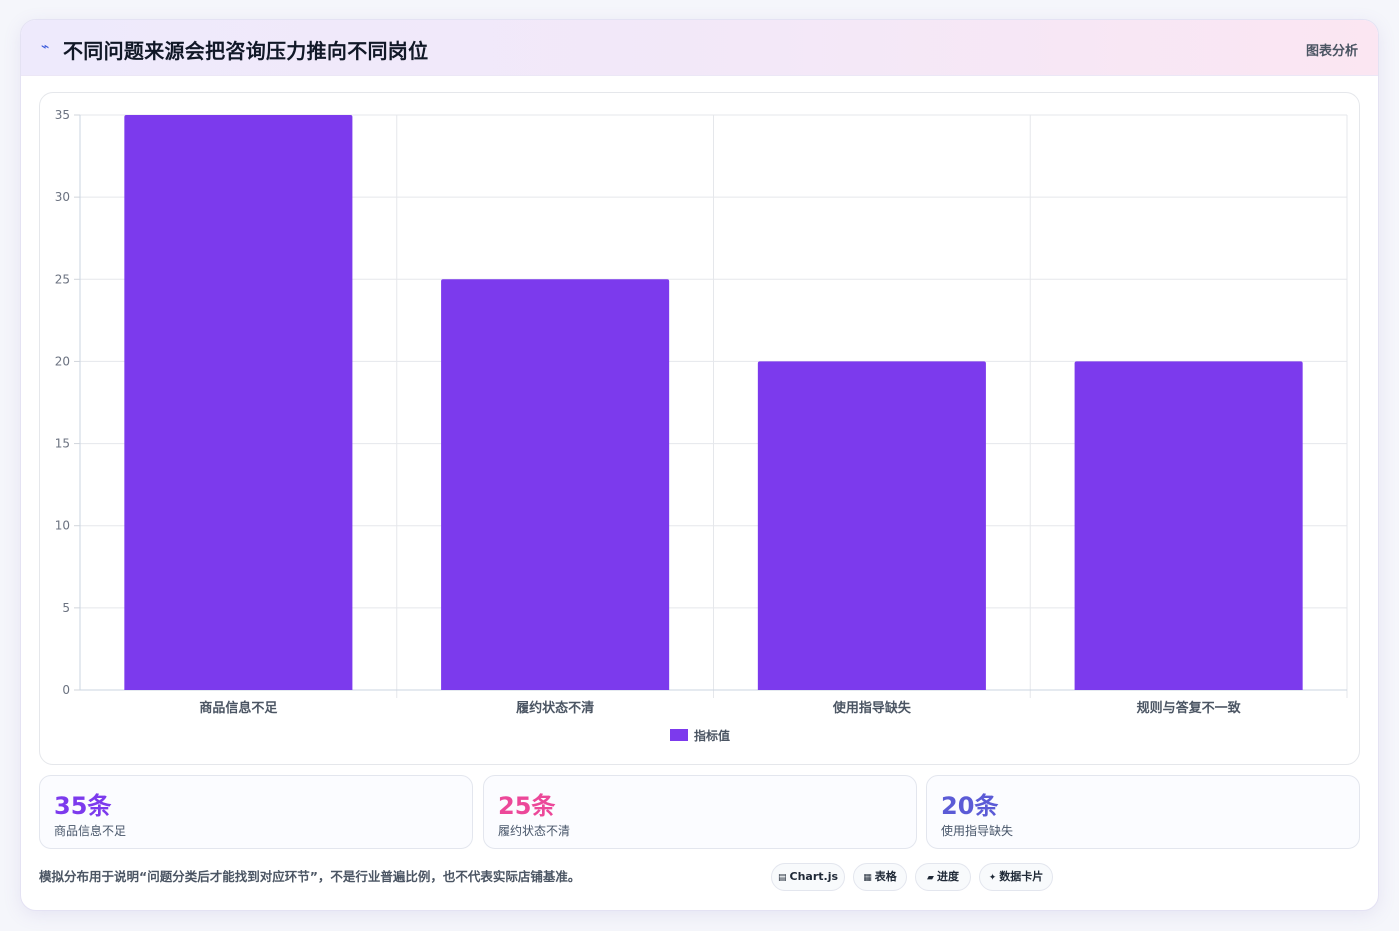  Describe the element at coordinates (970, 806) in the screenshot. I see `stat-value: 20条` at that location.